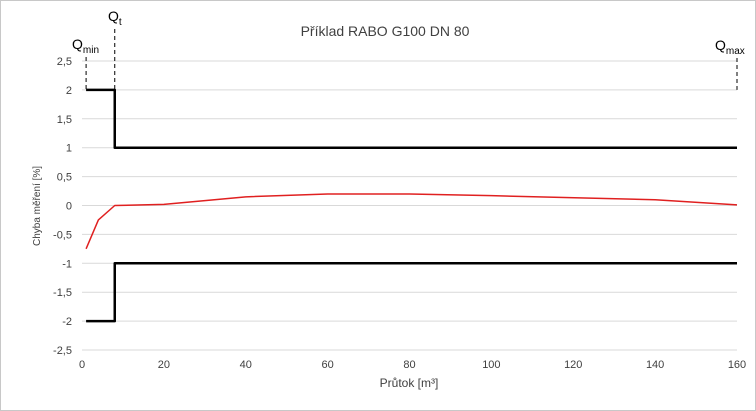 The height and width of the screenshot is (411, 756). Describe the element at coordinates (491, 365) in the screenshot. I see `x-tick-label: 100` at that location.